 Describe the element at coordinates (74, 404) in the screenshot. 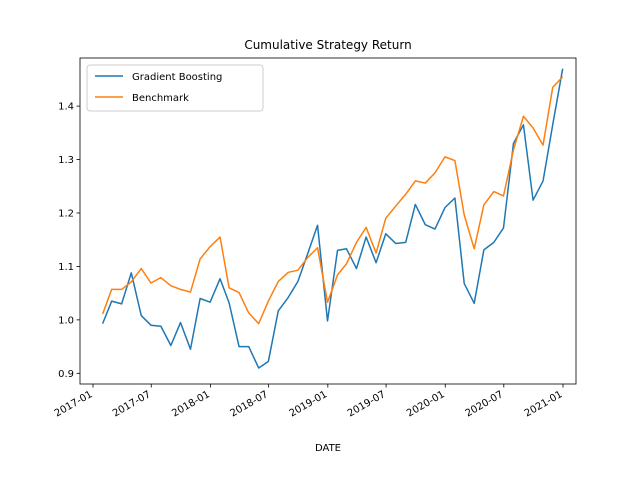

I see `x-tick-label: 2017-01` at that location.